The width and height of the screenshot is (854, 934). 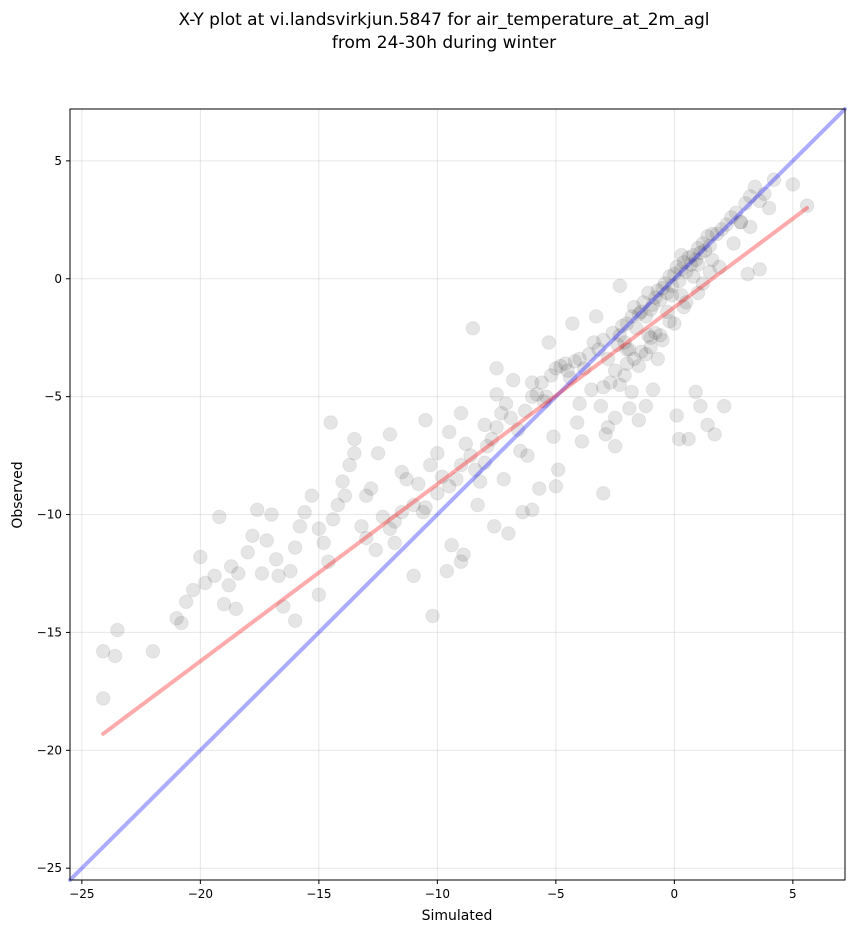 What do you see at coordinates (49, 868) in the screenshot?
I see `y-tick-label: −25` at bounding box center [49, 868].